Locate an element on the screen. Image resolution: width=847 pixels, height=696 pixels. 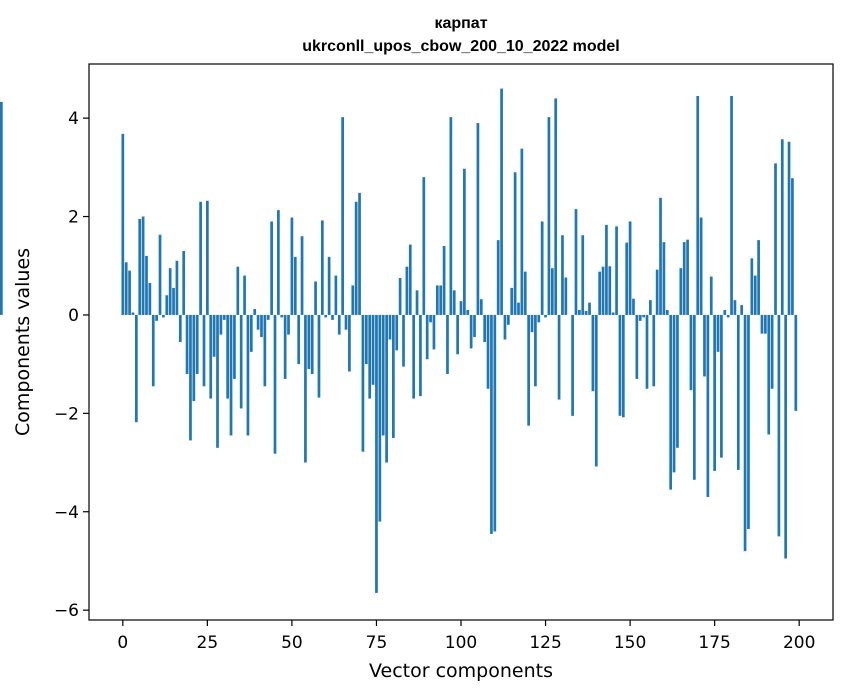
y-tick-label: 2 is located at coordinates (73, 218).